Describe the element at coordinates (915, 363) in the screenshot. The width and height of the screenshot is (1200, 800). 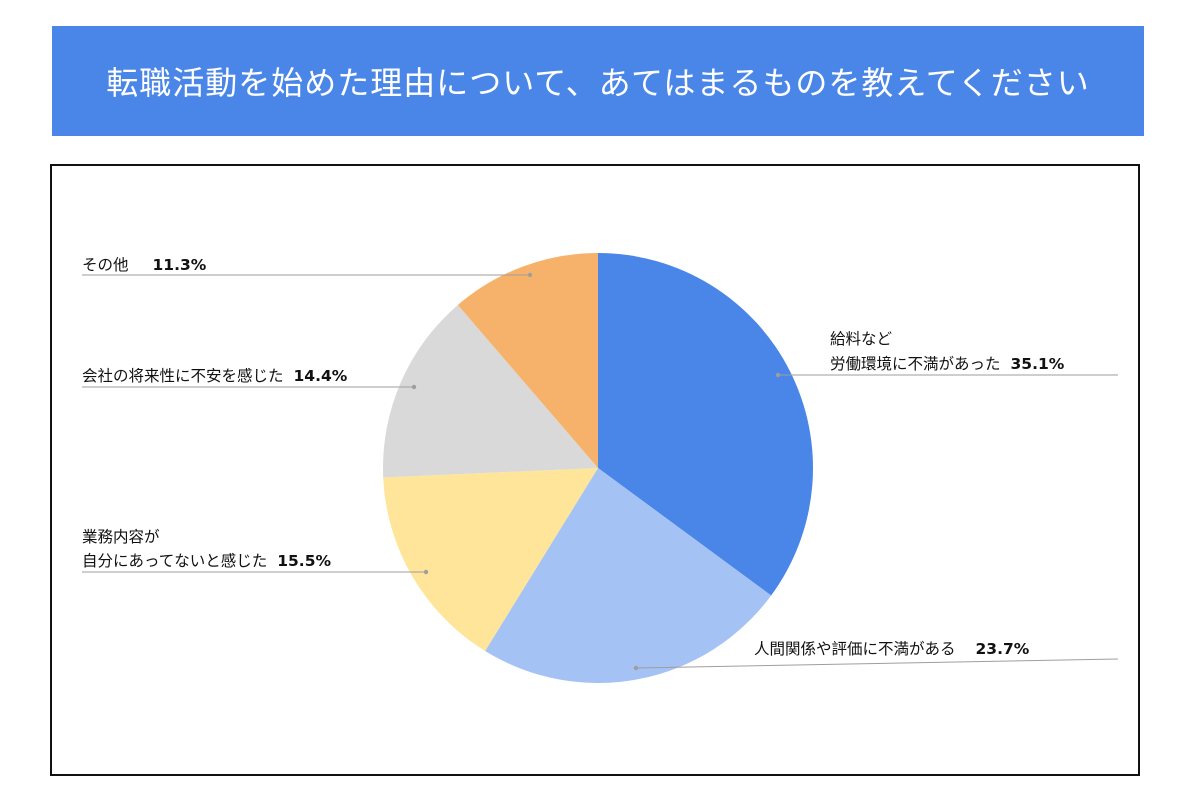
I see `slice-label-salary-text: 労働環境に不満があった` at that location.